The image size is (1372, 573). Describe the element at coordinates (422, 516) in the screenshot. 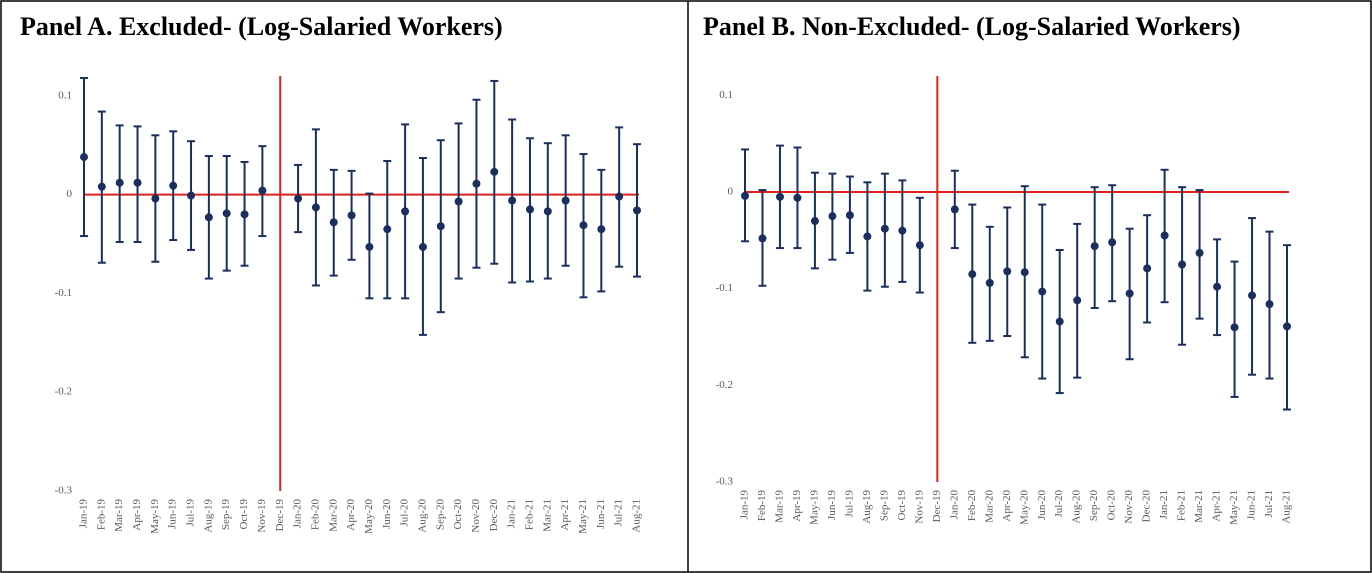

I see `x-tick-label: Aug-20` at that location.